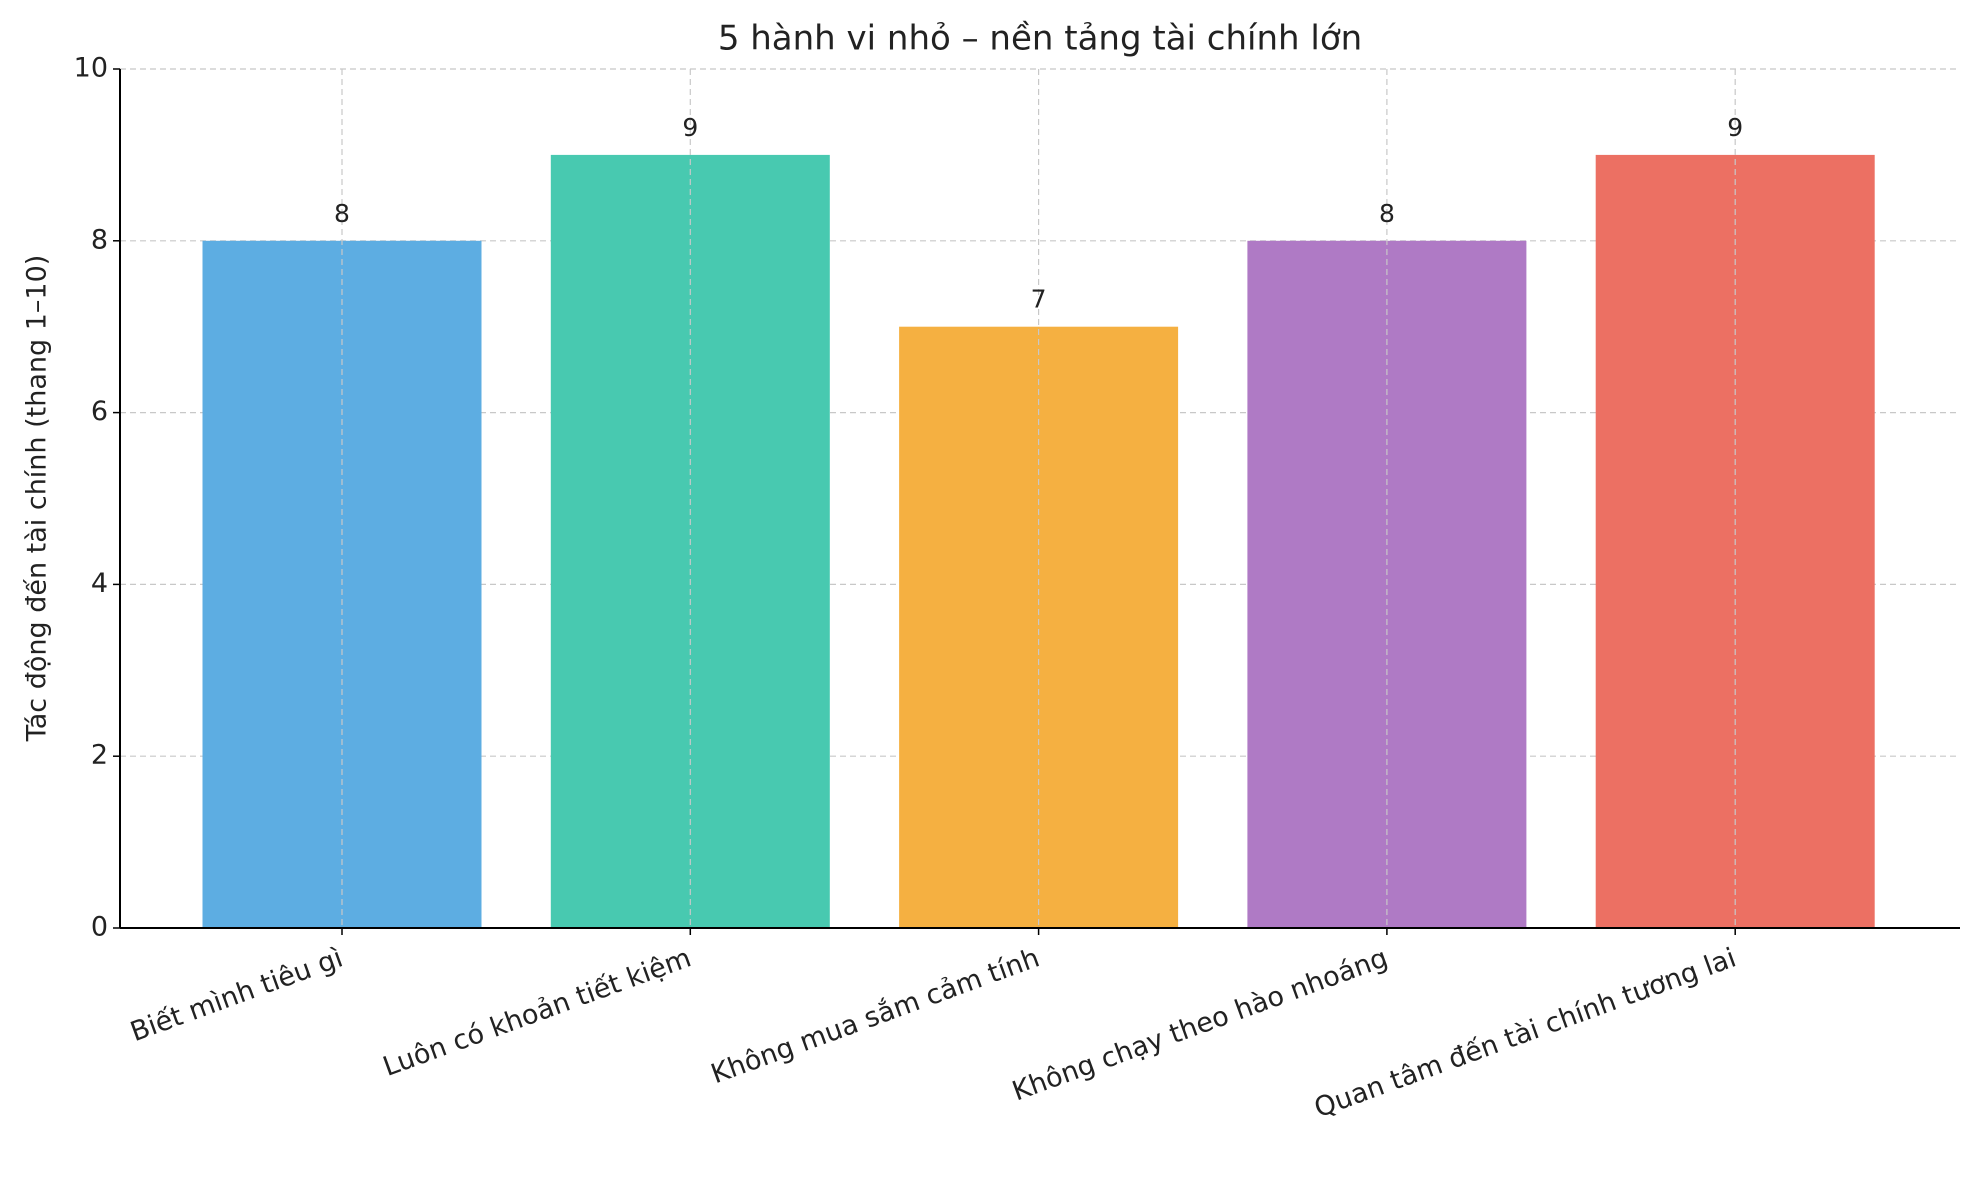 This screenshot has height=1180, width=1979. What do you see at coordinates (91, 68) in the screenshot?
I see `y-tick-label: 10` at bounding box center [91, 68].